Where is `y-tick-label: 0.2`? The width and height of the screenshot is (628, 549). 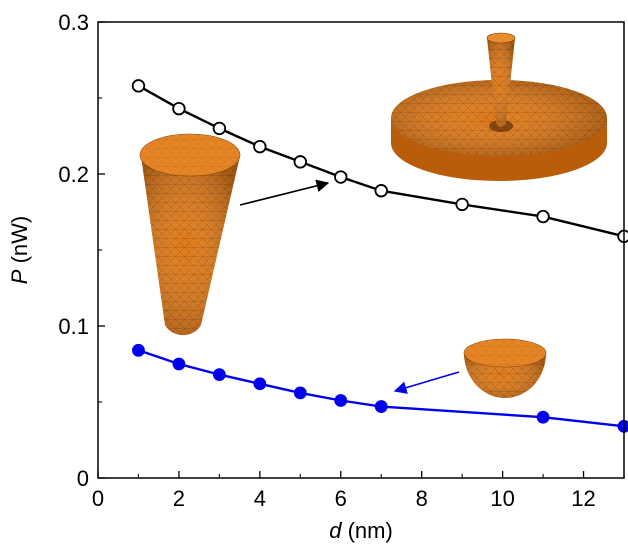
y-tick-label: 0.2 is located at coordinates (73, 174).